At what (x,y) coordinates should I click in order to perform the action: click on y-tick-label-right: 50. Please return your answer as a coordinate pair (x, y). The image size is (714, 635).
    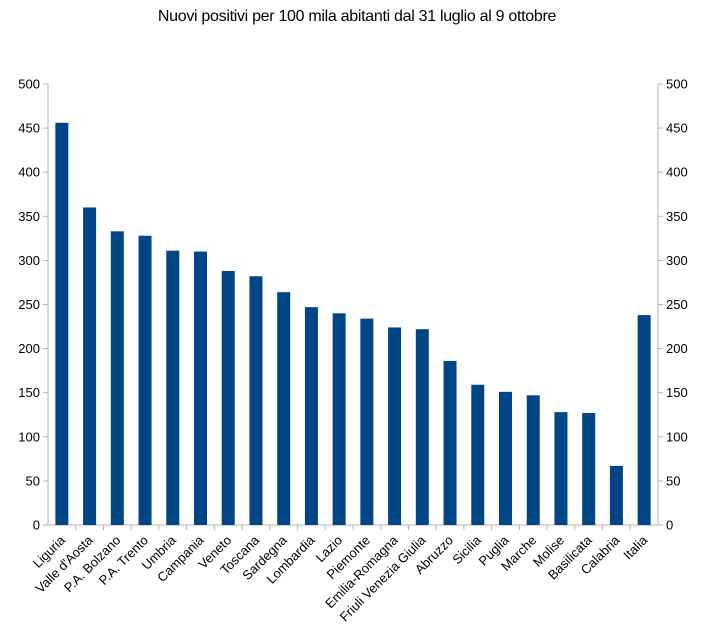
    Looking at the image, I should click on (673, 480).